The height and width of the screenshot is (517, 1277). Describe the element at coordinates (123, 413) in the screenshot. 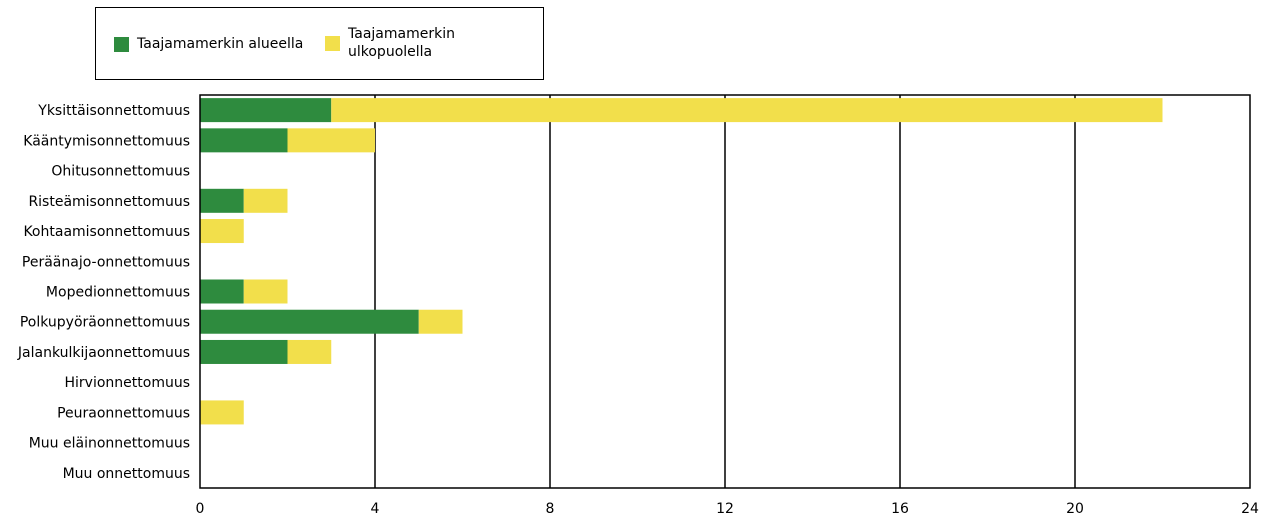

I see `y-tick-label: Peuraonnettomuus` at that location.